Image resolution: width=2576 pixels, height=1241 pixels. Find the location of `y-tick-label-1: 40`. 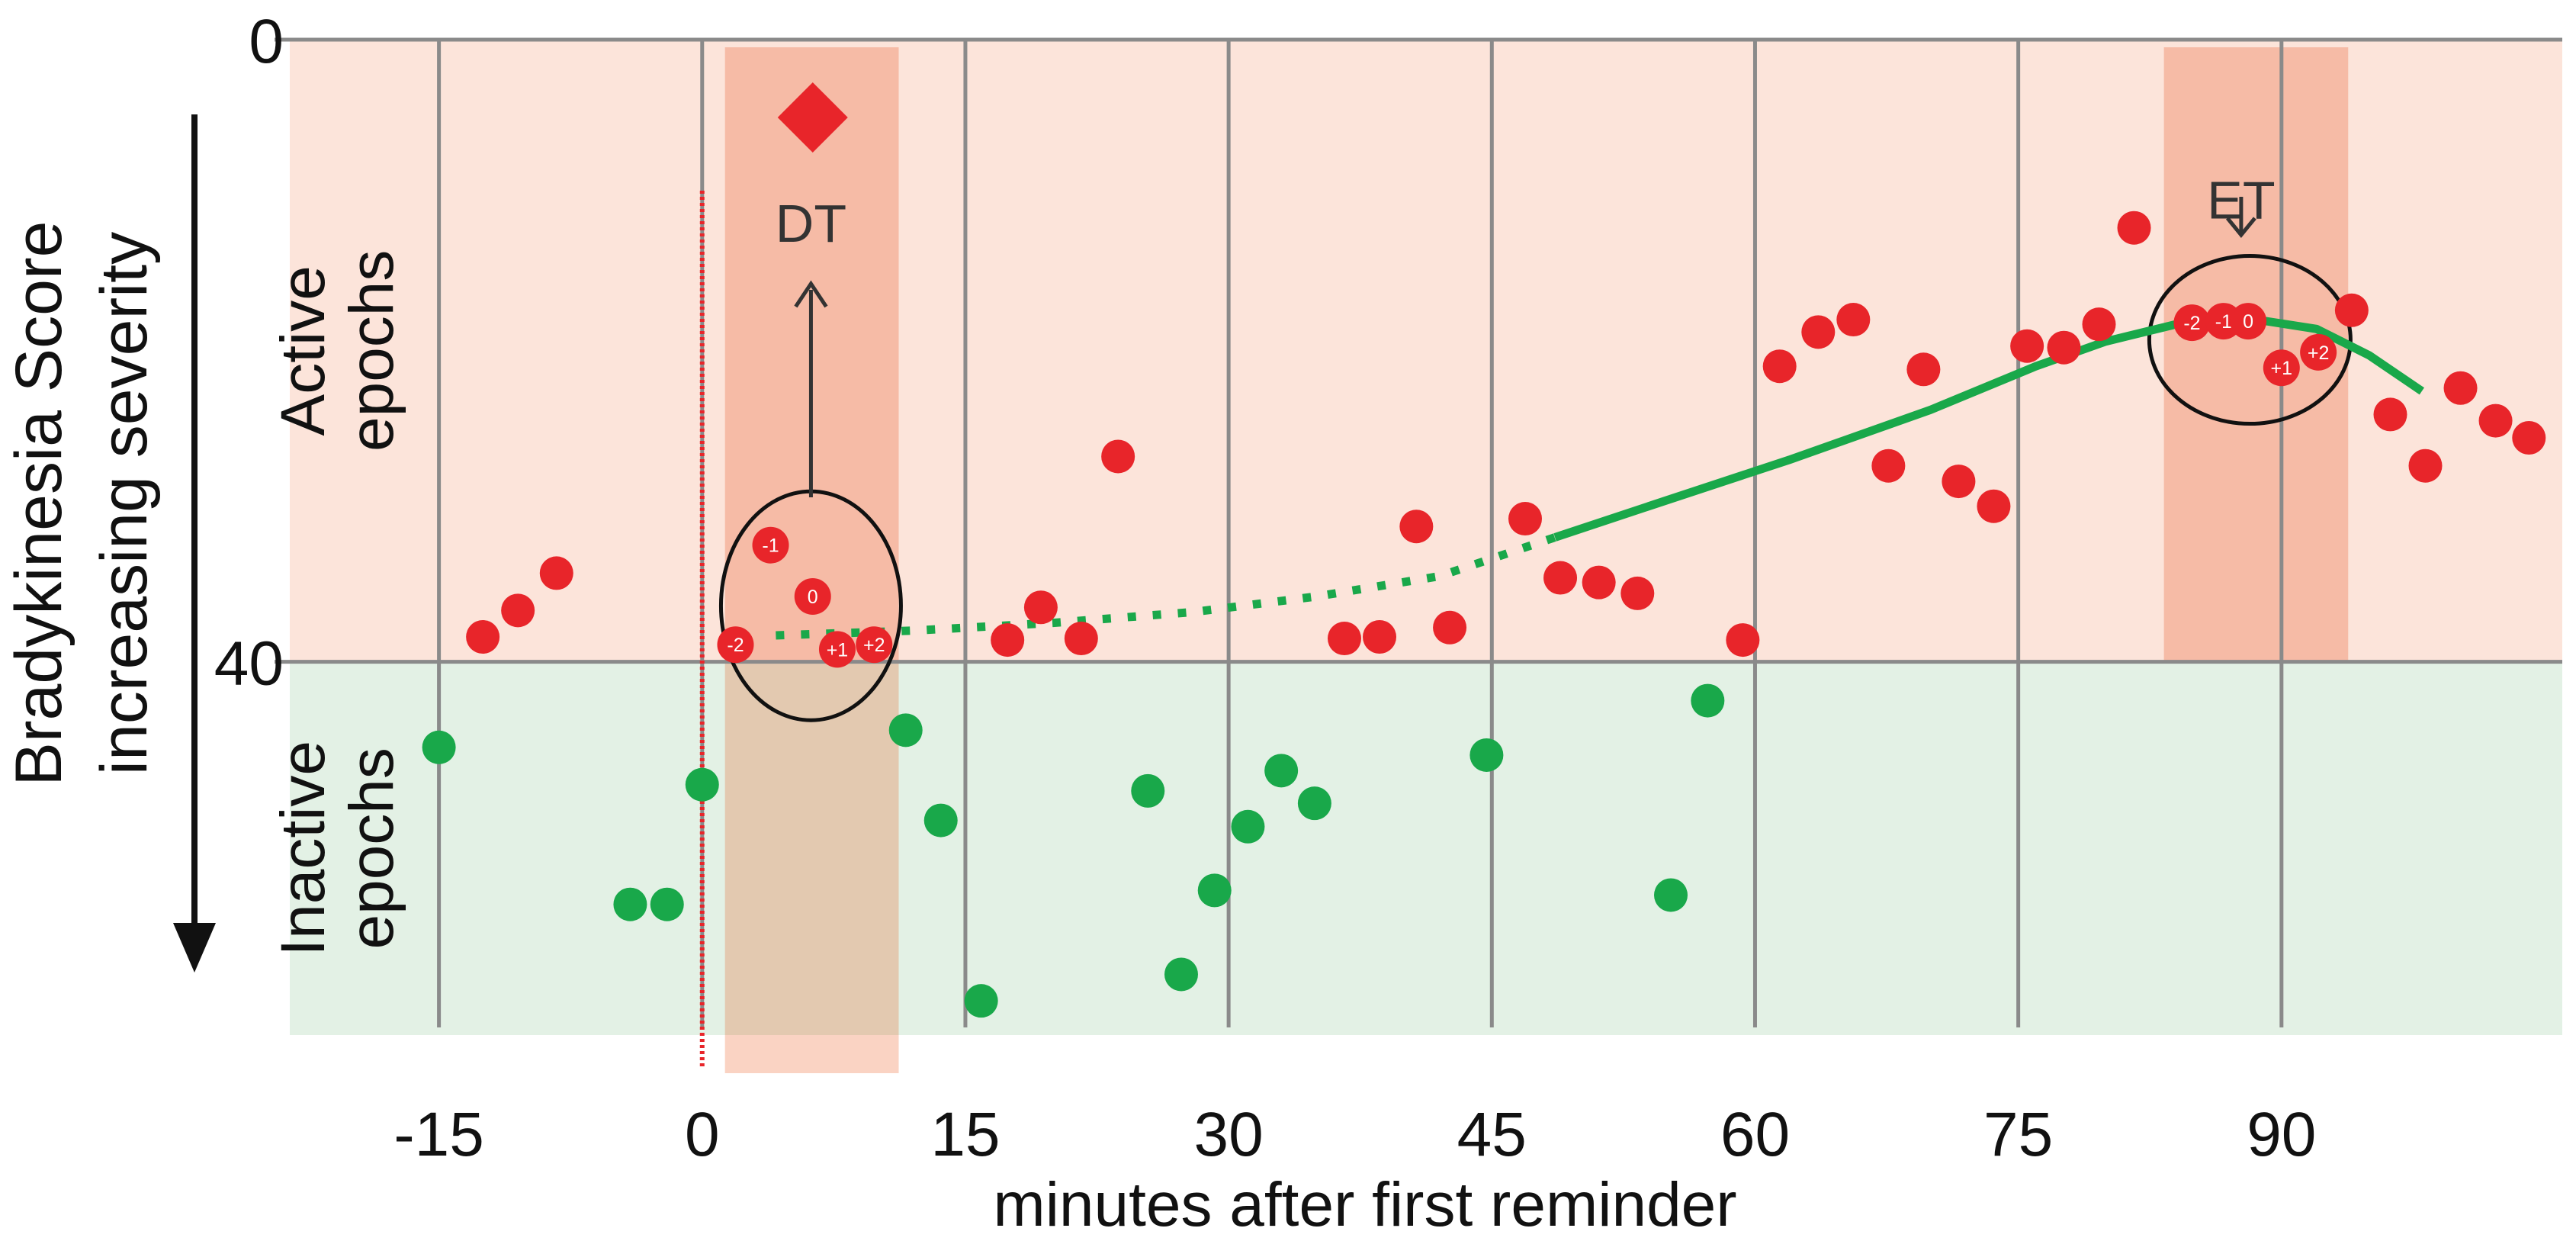

y-tick-label-1: 40 is located at coordinates (249, 664).